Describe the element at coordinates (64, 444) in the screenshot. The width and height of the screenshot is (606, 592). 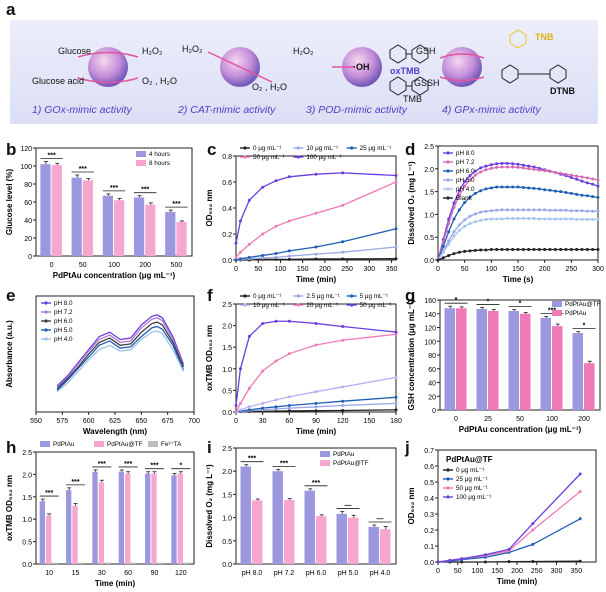
I see `legend-label-h-0: PdPtAu` at that location.